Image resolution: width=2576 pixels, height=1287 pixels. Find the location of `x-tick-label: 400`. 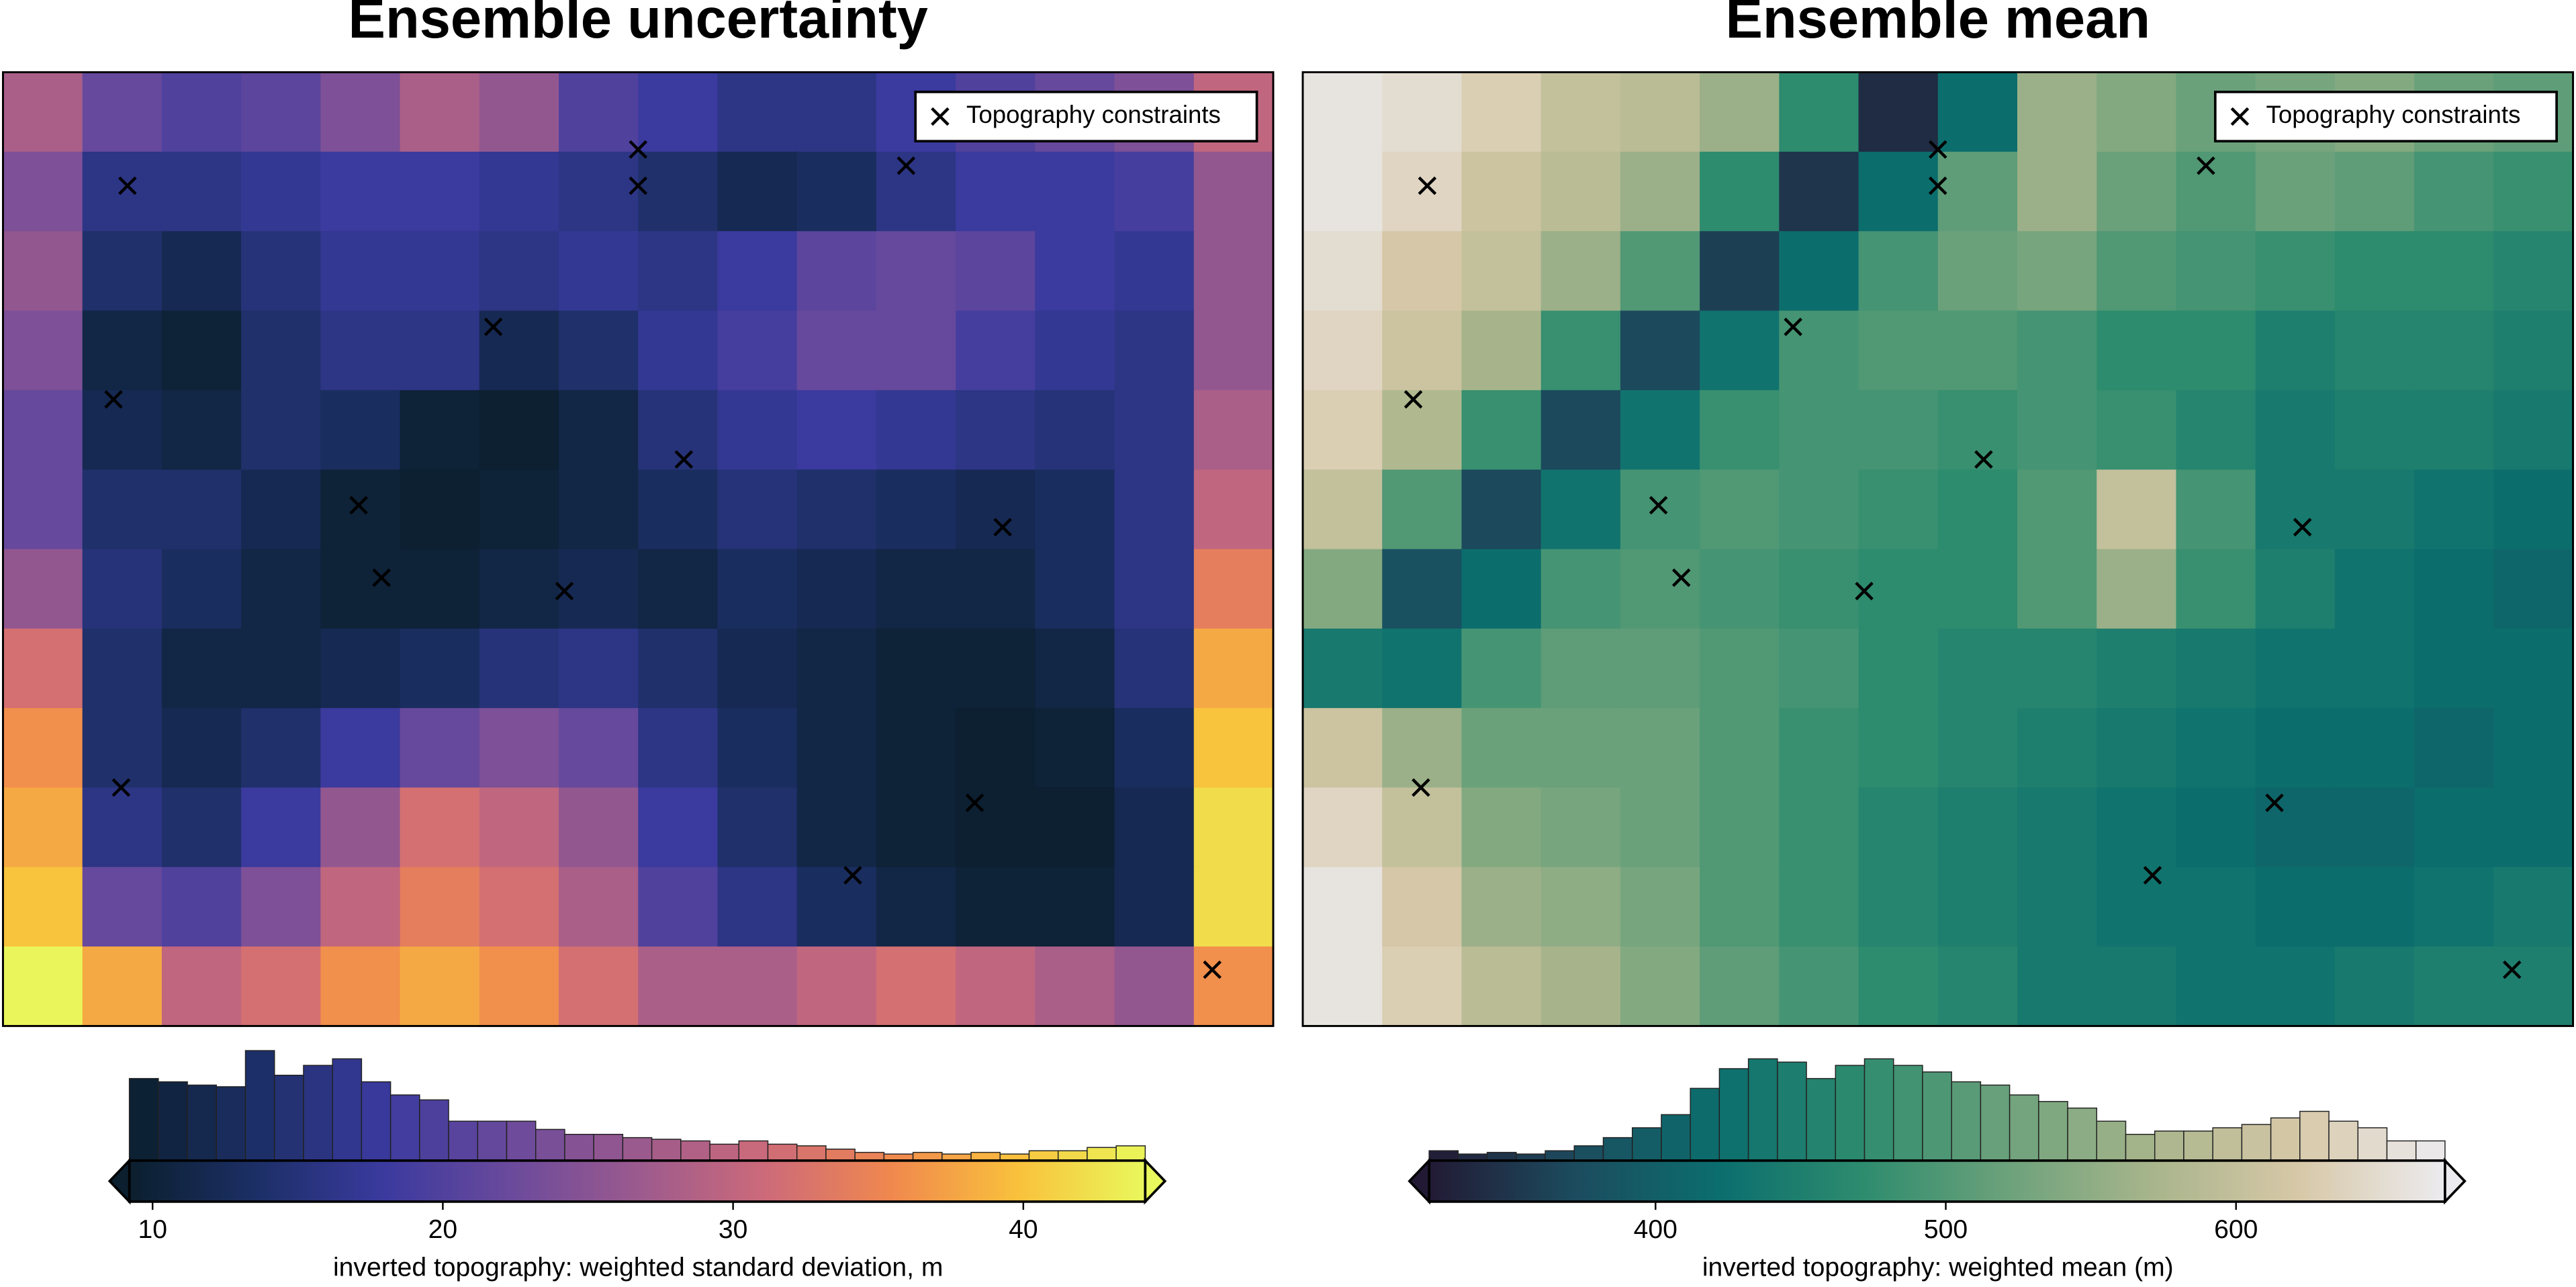

x-tick-label: 400 is located at coordinates (1655, 1229).